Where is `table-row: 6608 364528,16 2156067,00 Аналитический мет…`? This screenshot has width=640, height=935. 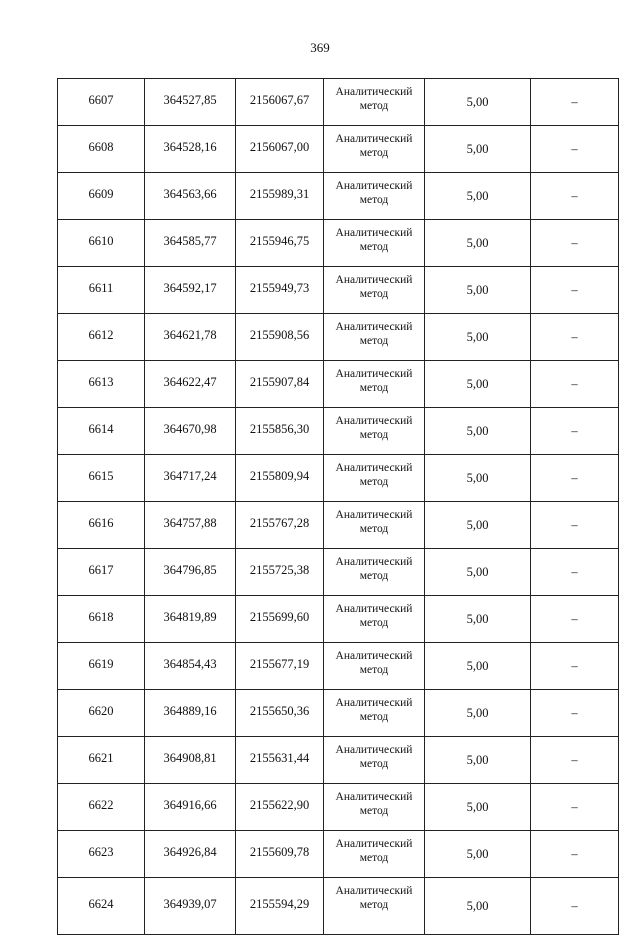
table-row: 6608 364528,16 2156067,00 Аналитический мет… is located at coordinates (338, 149).